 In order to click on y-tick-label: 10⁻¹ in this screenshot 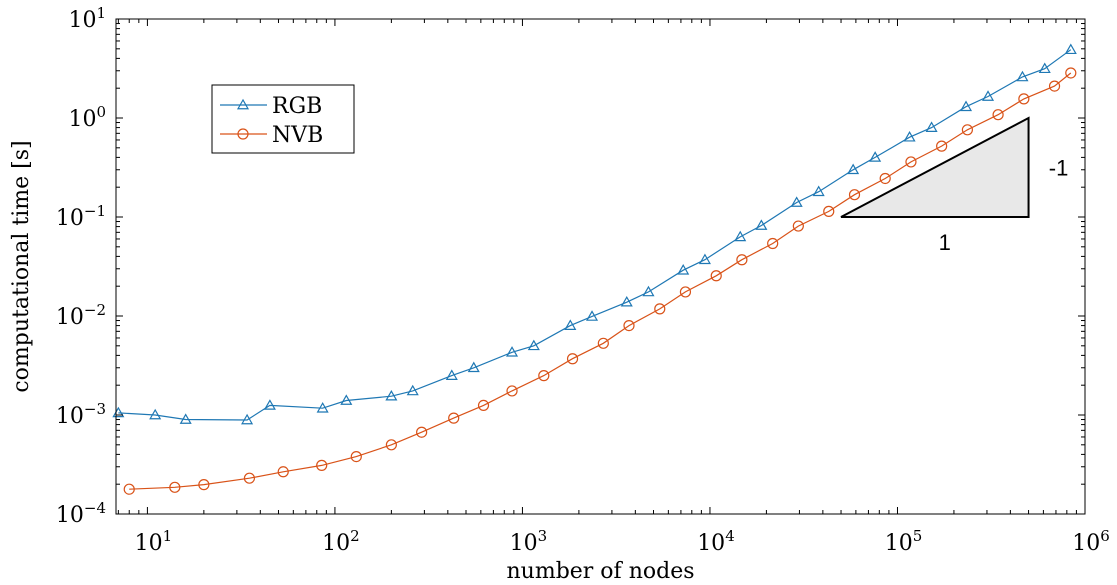, I will do `click(81, 216)`.